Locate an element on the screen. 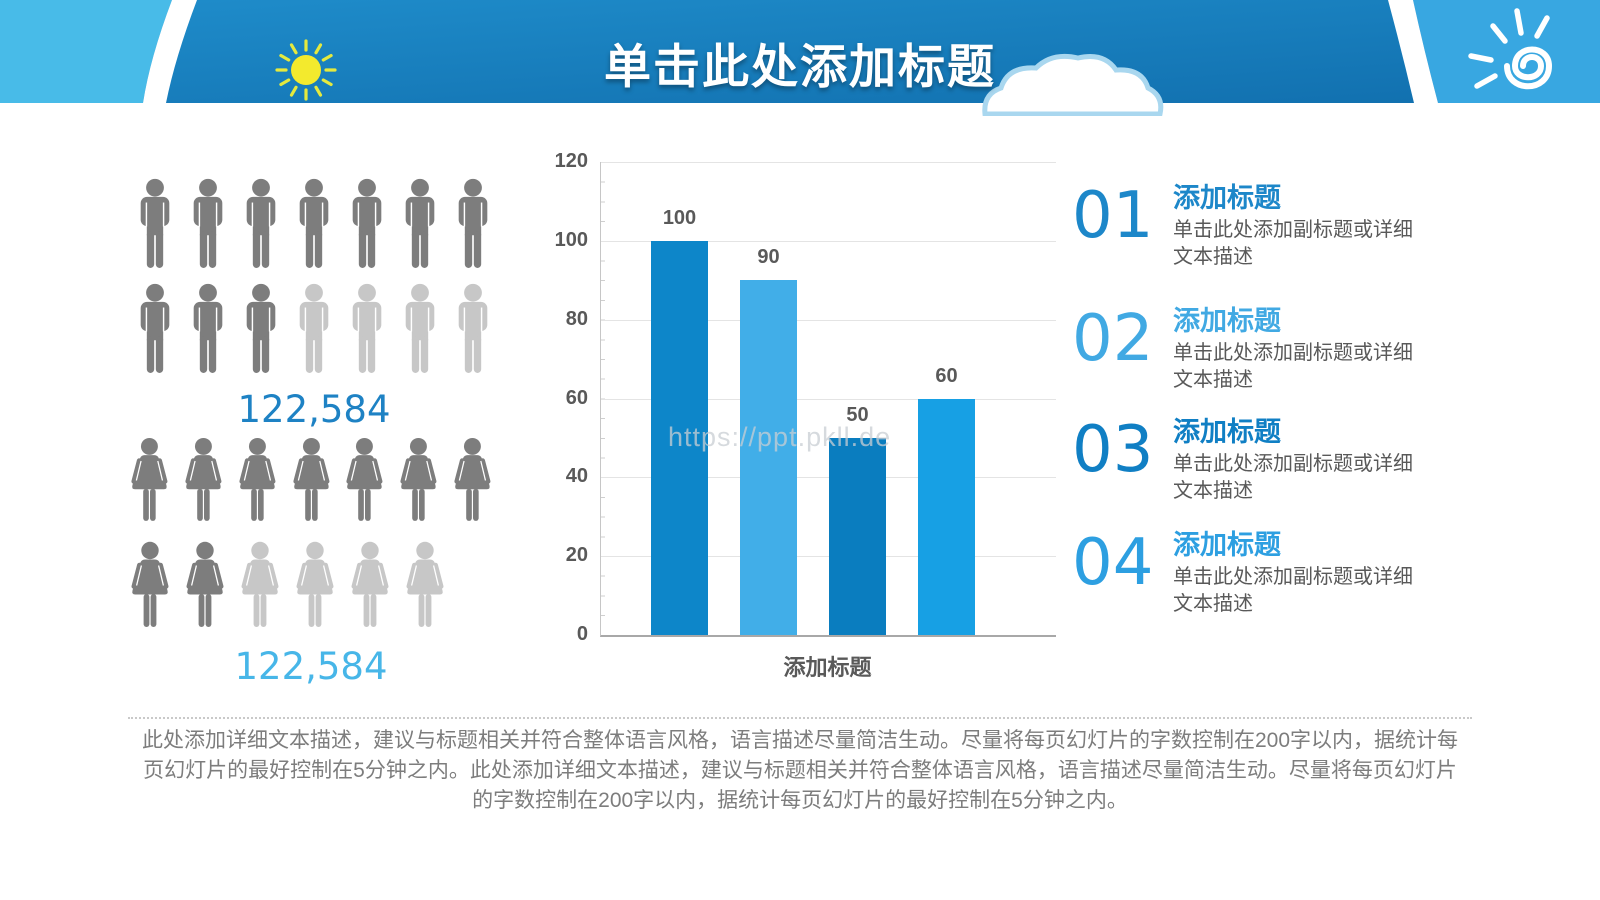  header-band-background is located at coordinates (800, 51).